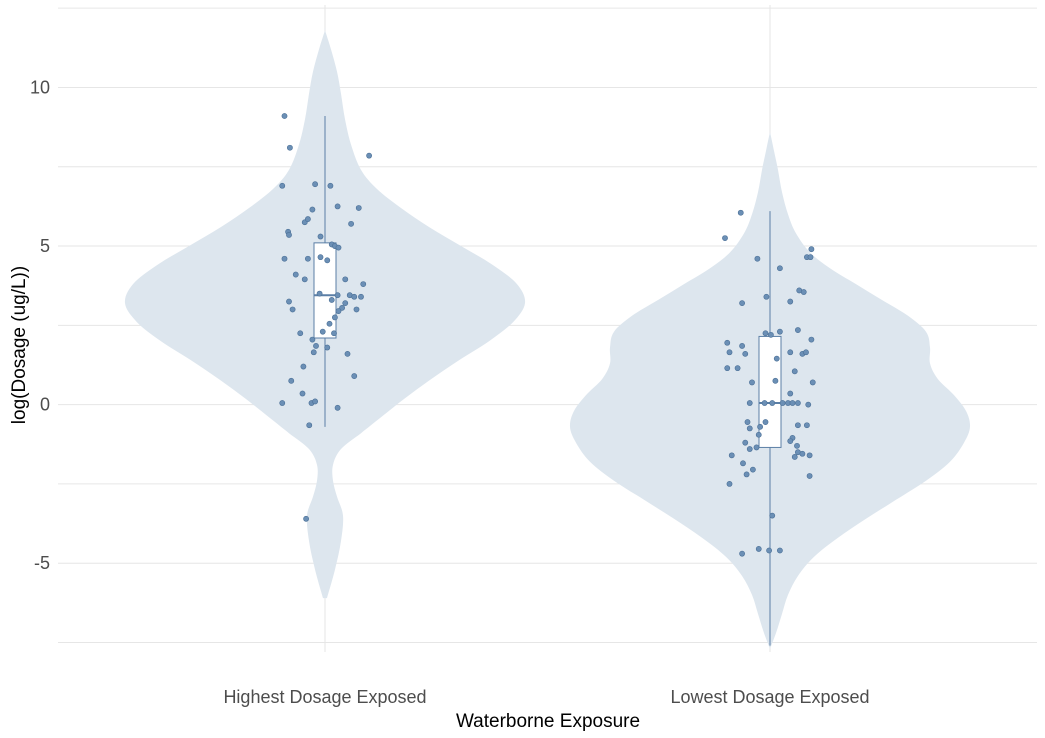  Describe the element at coordinates (19, 345) in the screenshot. I see `y-axis-title: log(Dosage (ug/L))` at that location.